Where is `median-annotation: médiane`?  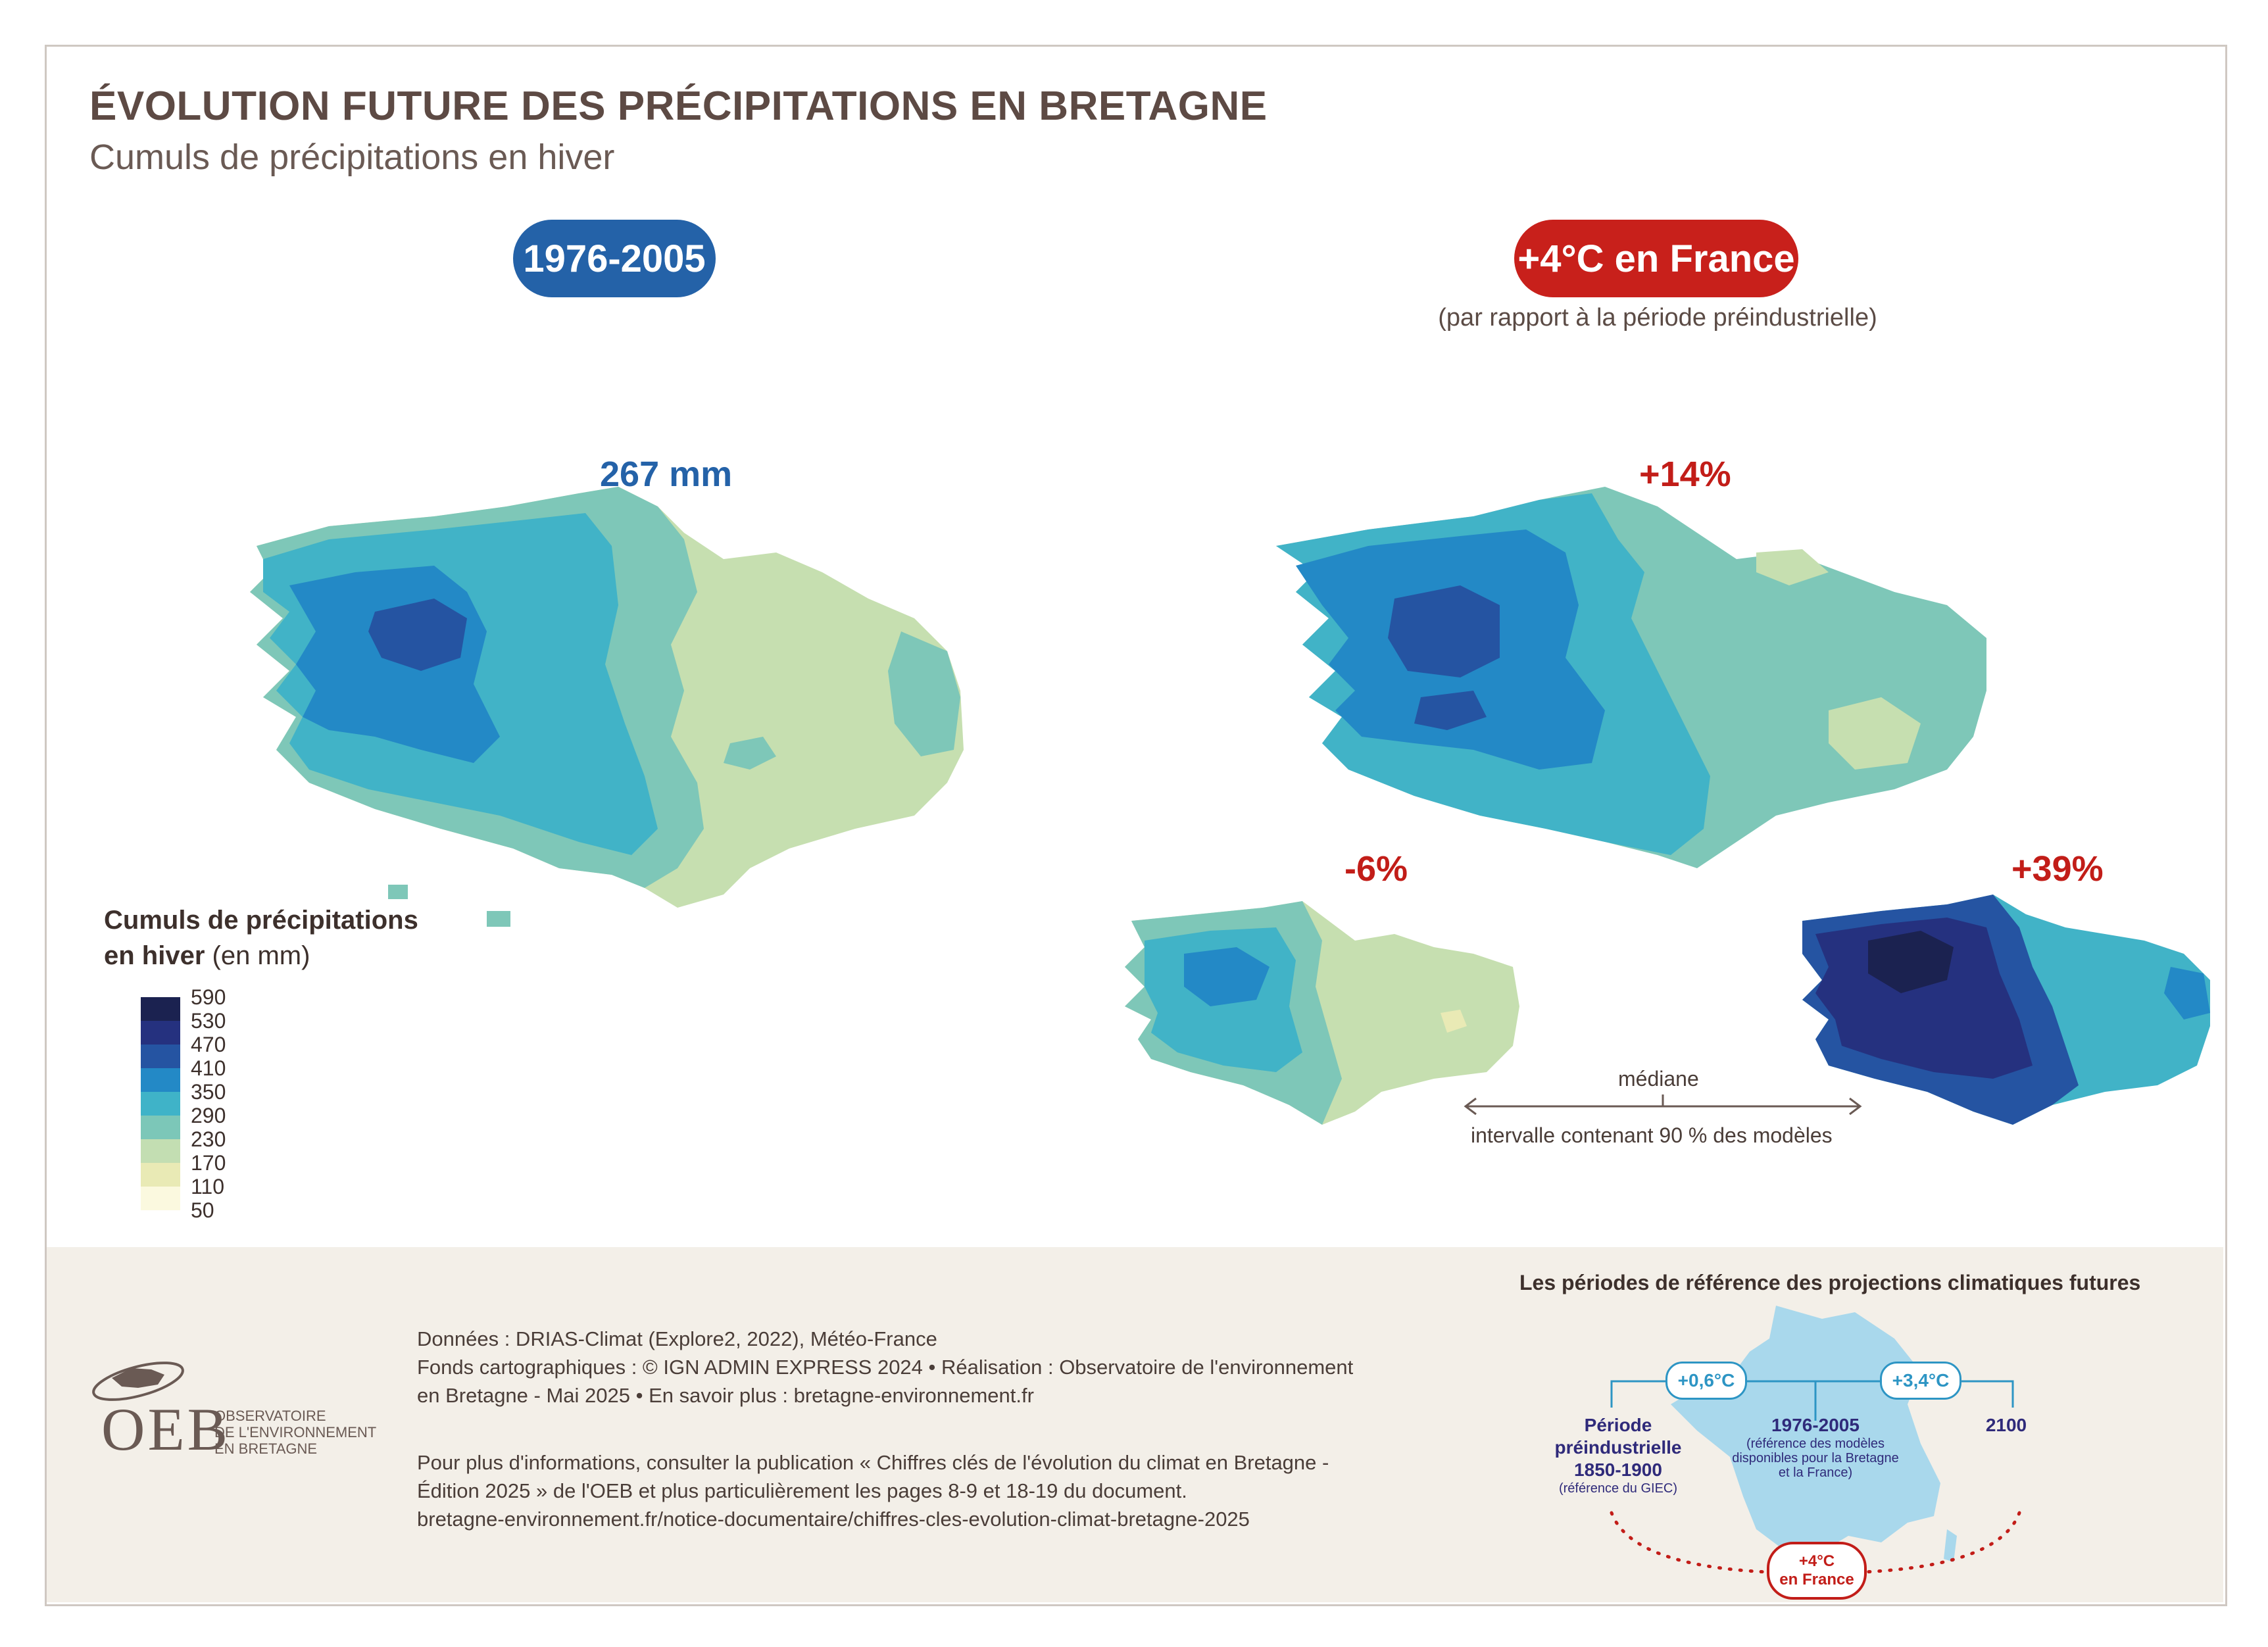
median-annotation: médiane is located at coordinates (1659, 1079).